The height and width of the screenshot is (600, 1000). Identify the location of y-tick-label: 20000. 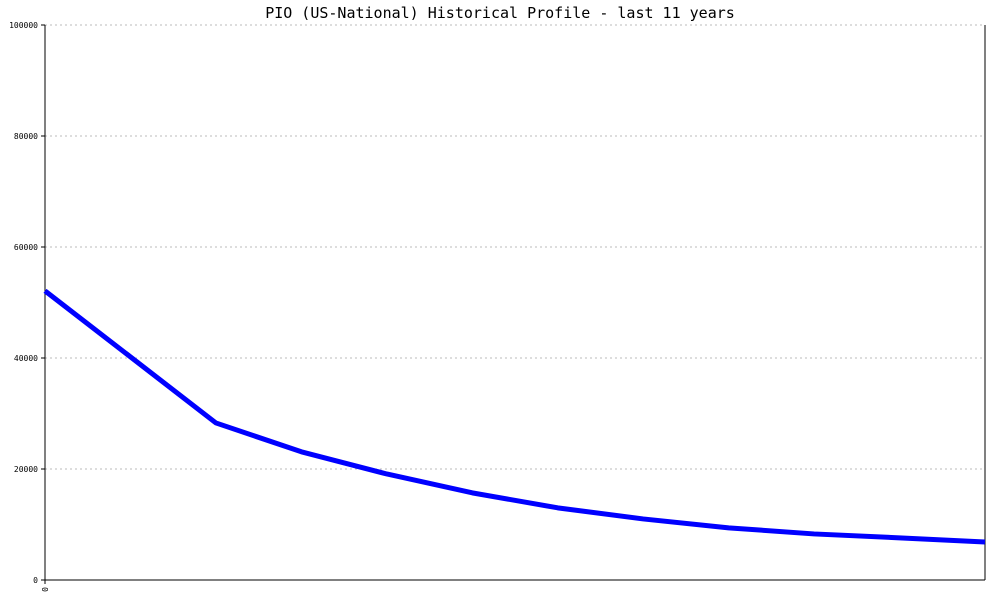
(26, 469).